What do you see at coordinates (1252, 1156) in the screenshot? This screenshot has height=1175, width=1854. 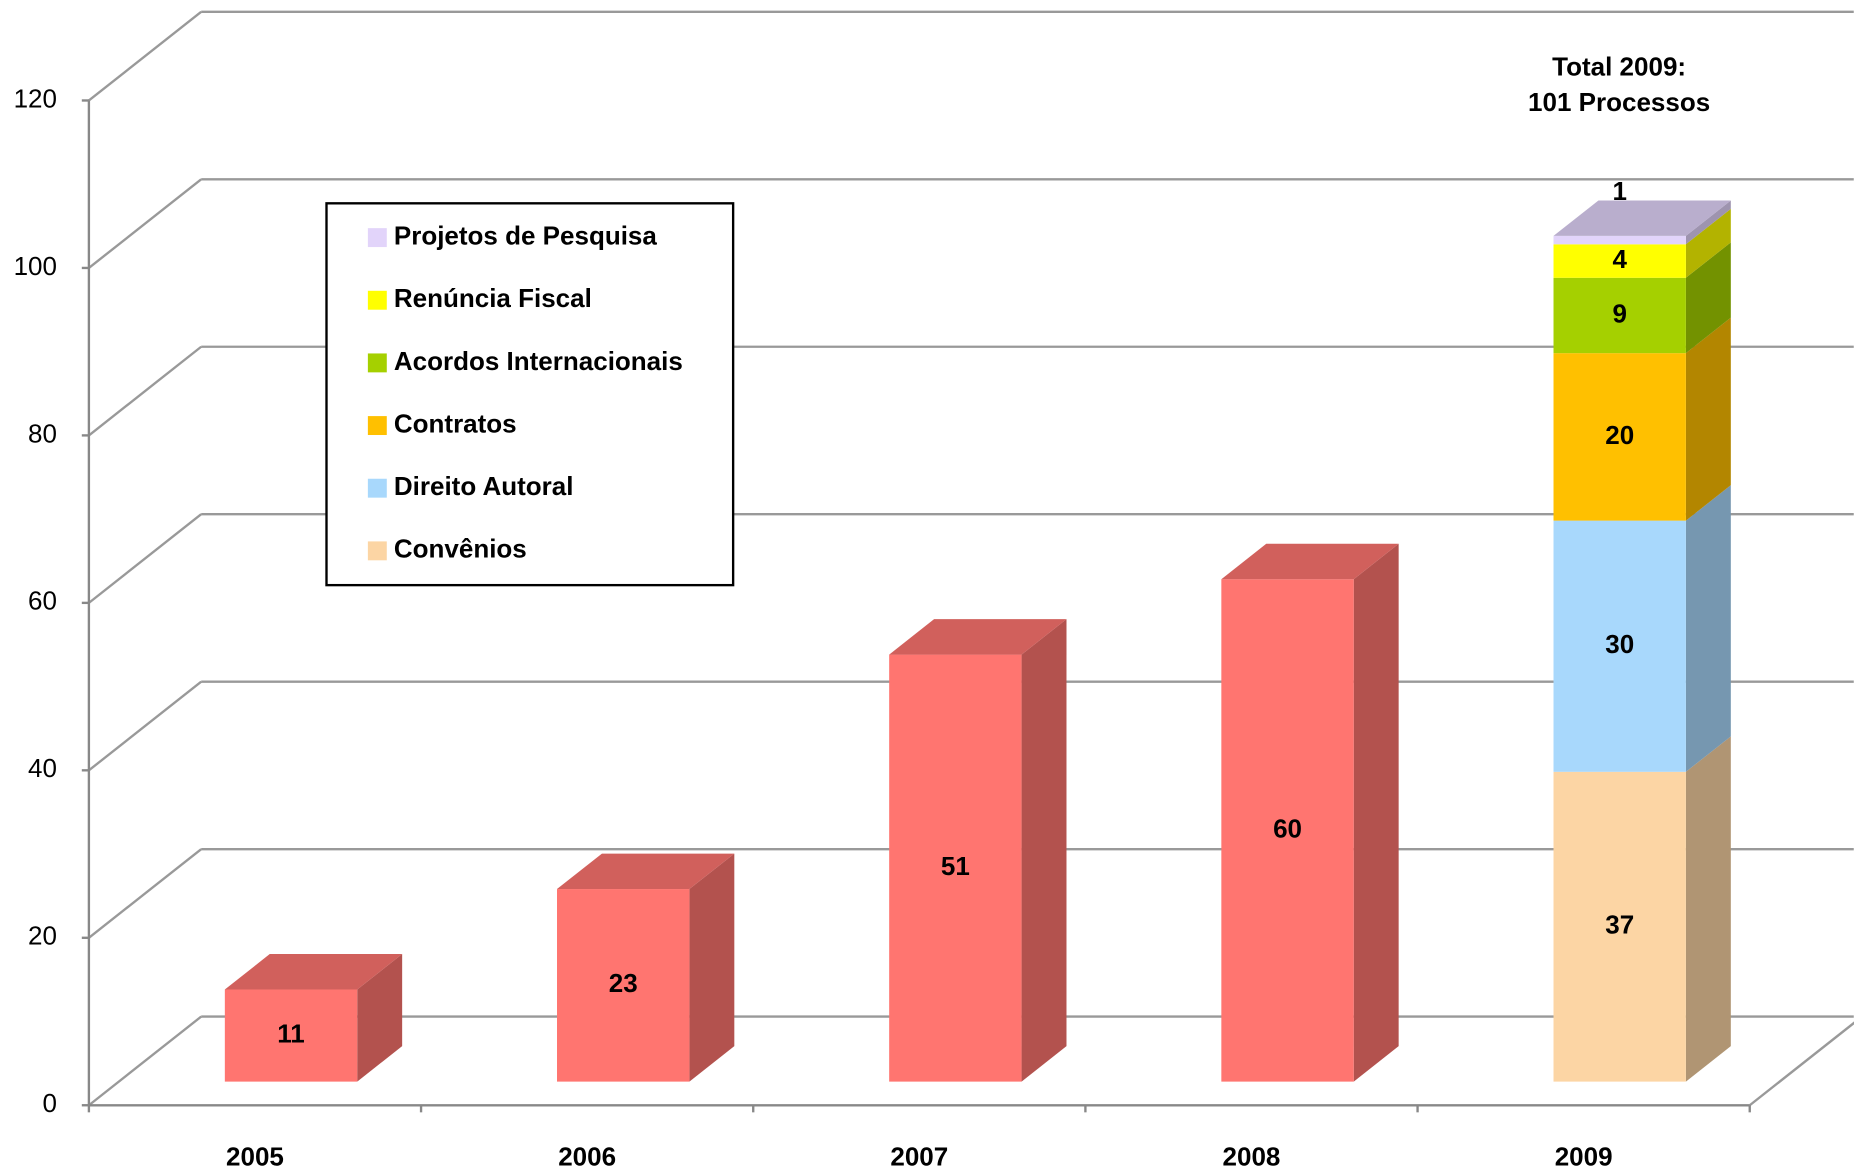 I see `x-tick-label: 2008` at bounding box center [1252, 1156].